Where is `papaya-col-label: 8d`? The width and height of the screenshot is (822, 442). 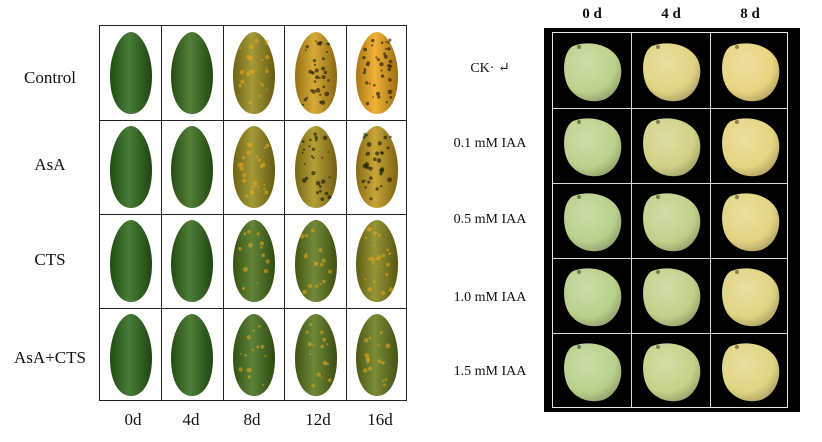
papaya-col-label: 8d is located at coordinates (252, 419).